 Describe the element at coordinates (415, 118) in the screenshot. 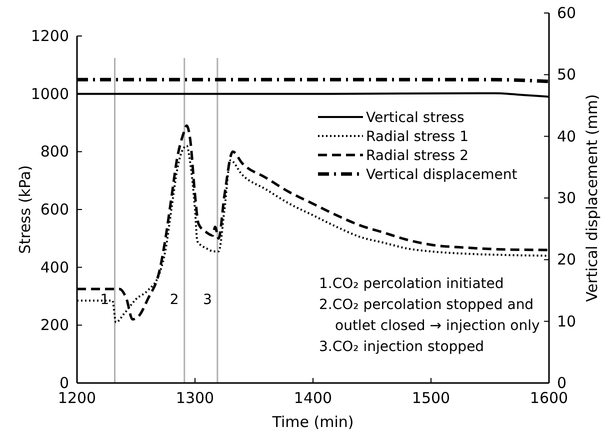

I see `legend-label: Vertical stress` at that location.